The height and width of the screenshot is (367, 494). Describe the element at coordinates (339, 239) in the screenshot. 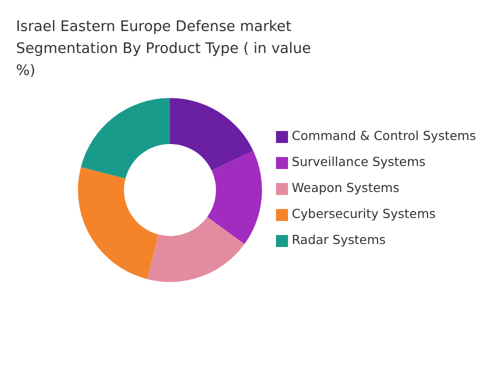

I see `legend-label: Radar Systems` at that location.